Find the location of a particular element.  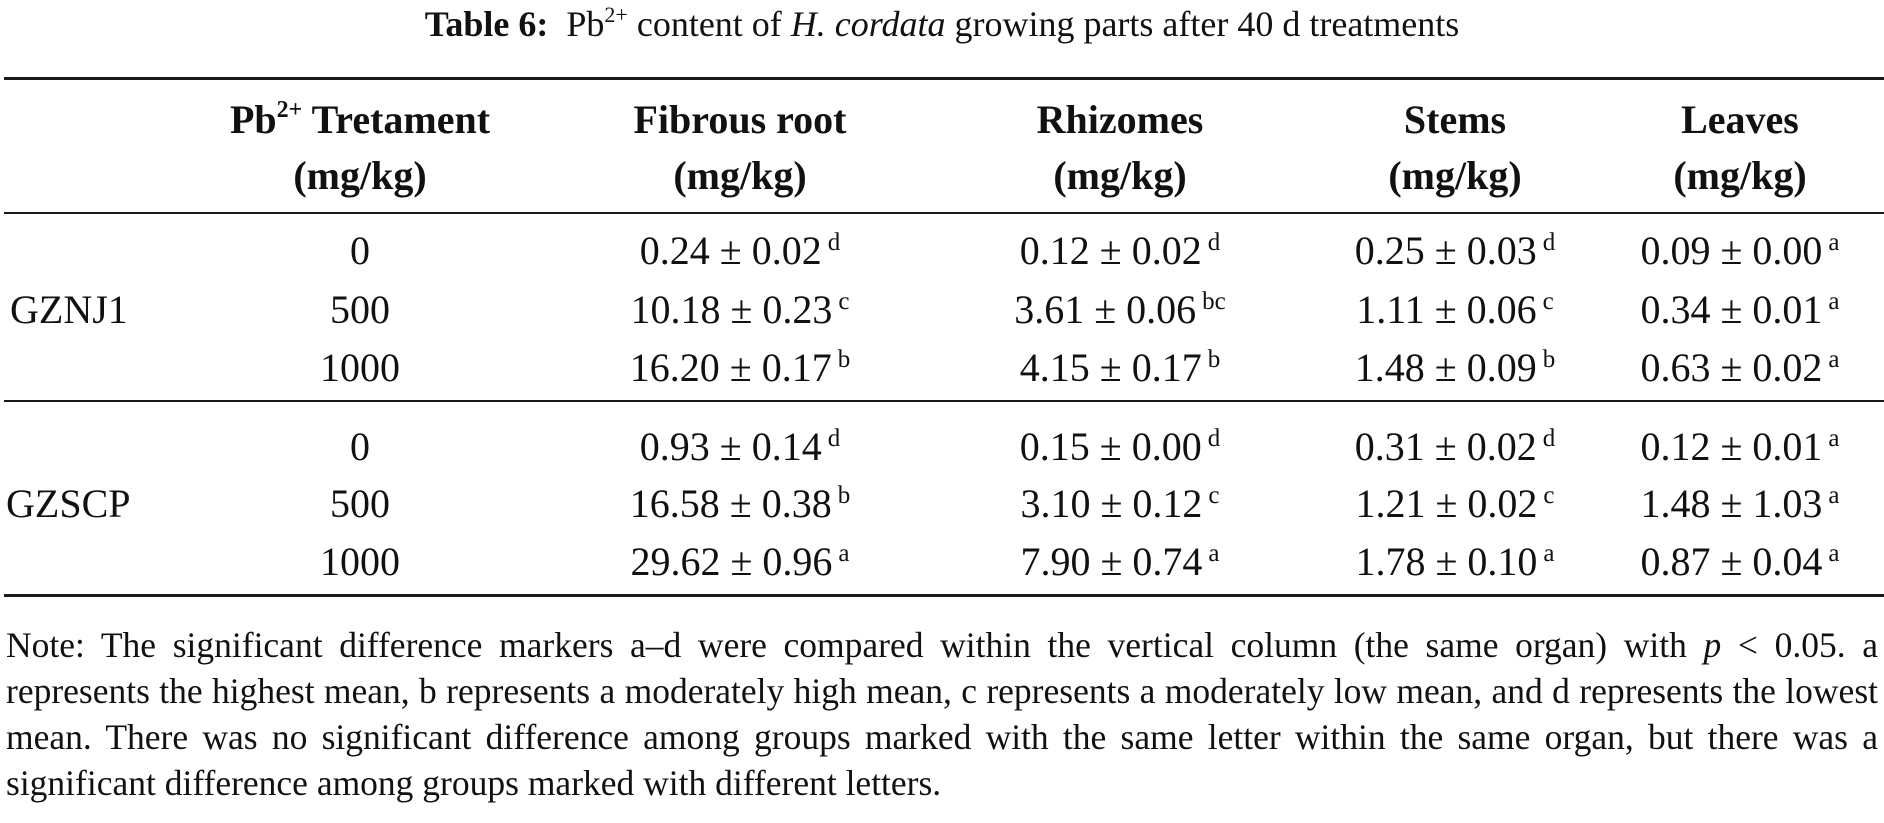

header-treatment-title: Pb2+ Tretament is located at coordinates (360, 120).